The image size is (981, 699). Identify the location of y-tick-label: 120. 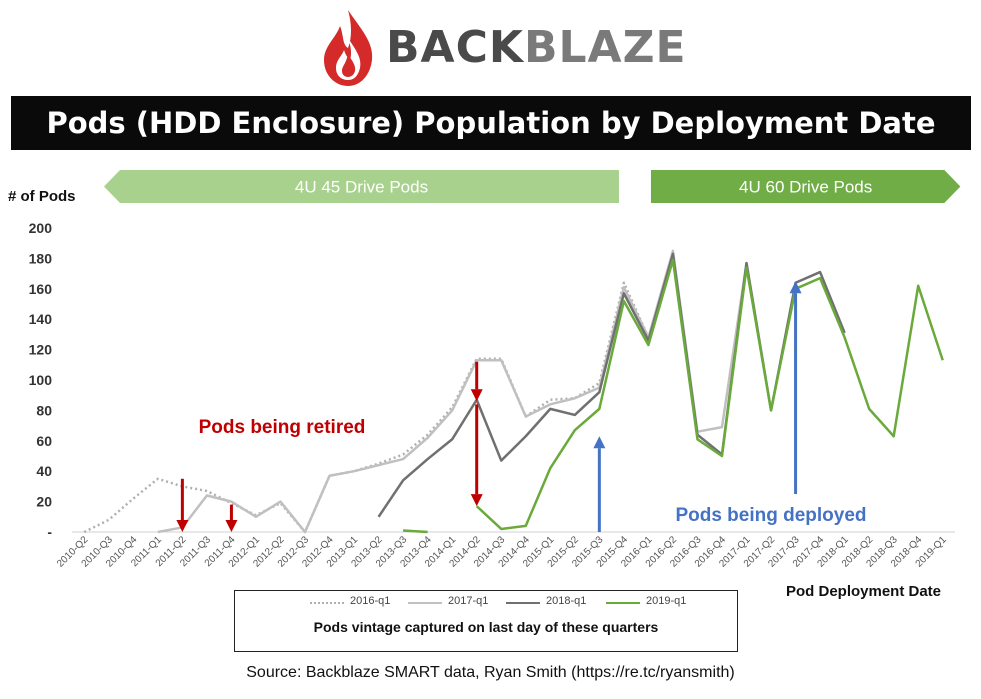
(41, 350).